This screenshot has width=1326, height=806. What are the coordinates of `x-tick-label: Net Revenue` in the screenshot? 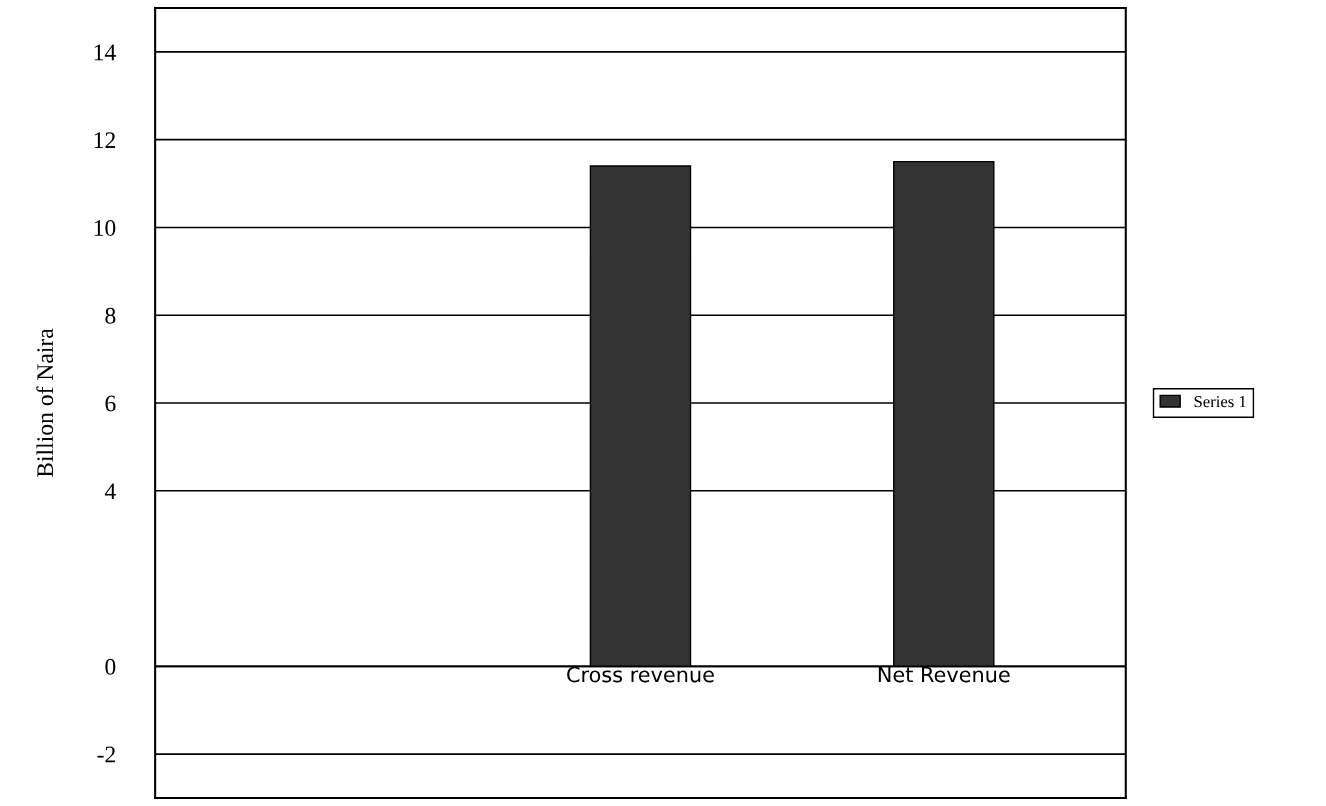 It's located at (944, 674).